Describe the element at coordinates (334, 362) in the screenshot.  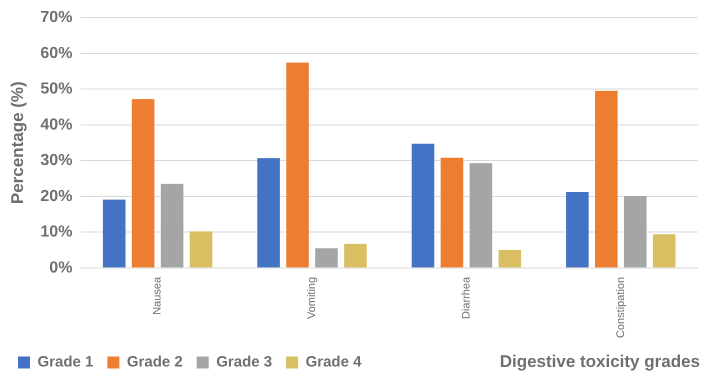
I see `legend-label: Grade 4` at that location.